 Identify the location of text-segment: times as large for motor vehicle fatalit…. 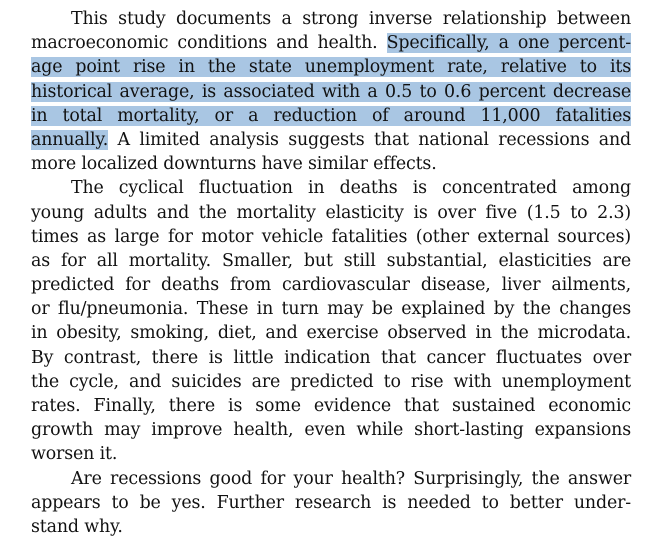
(331, 236).